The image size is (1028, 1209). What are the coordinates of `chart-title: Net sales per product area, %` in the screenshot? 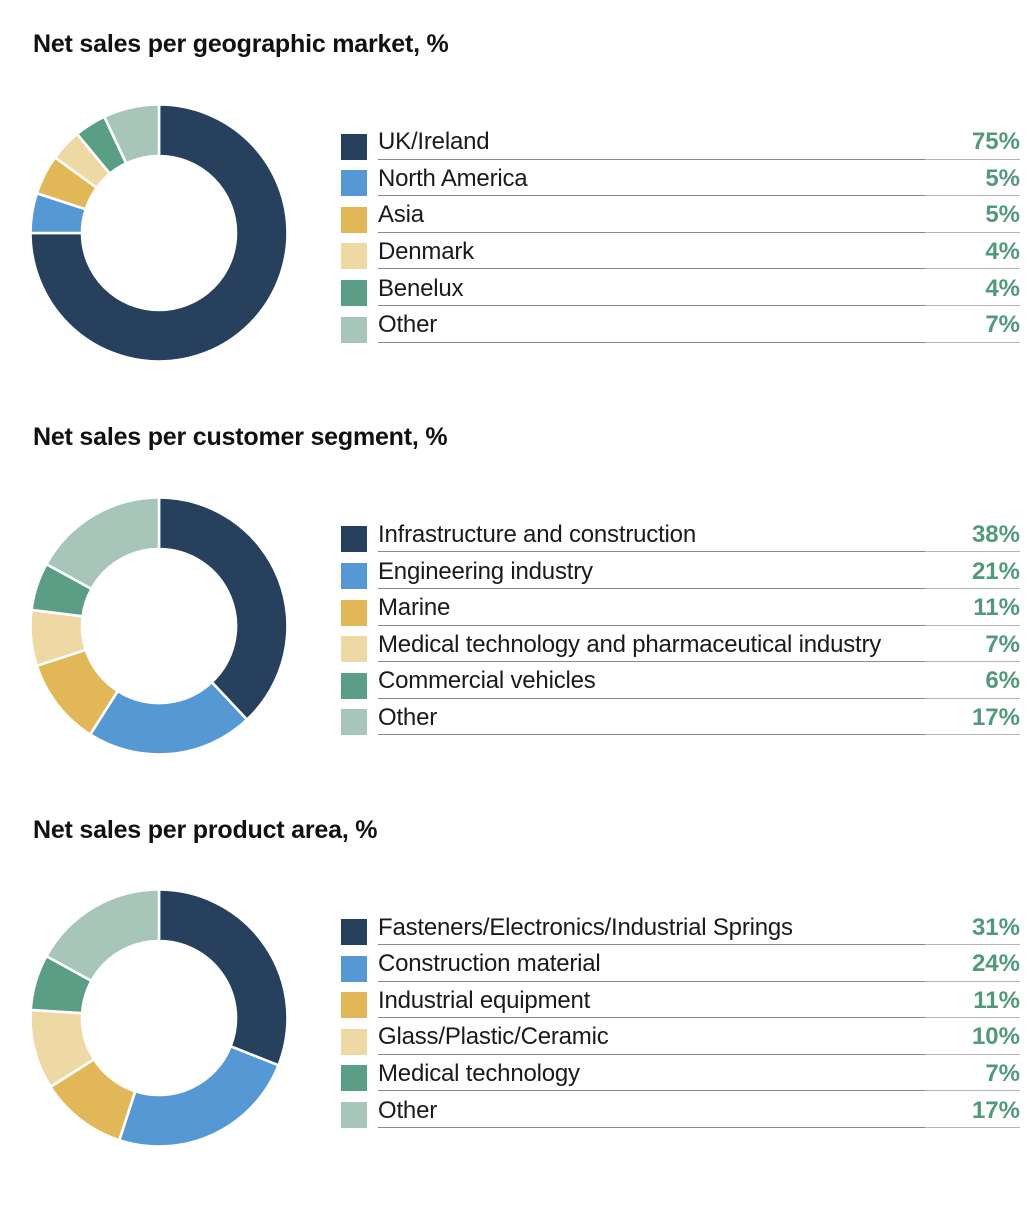 It's located at (205, 829).